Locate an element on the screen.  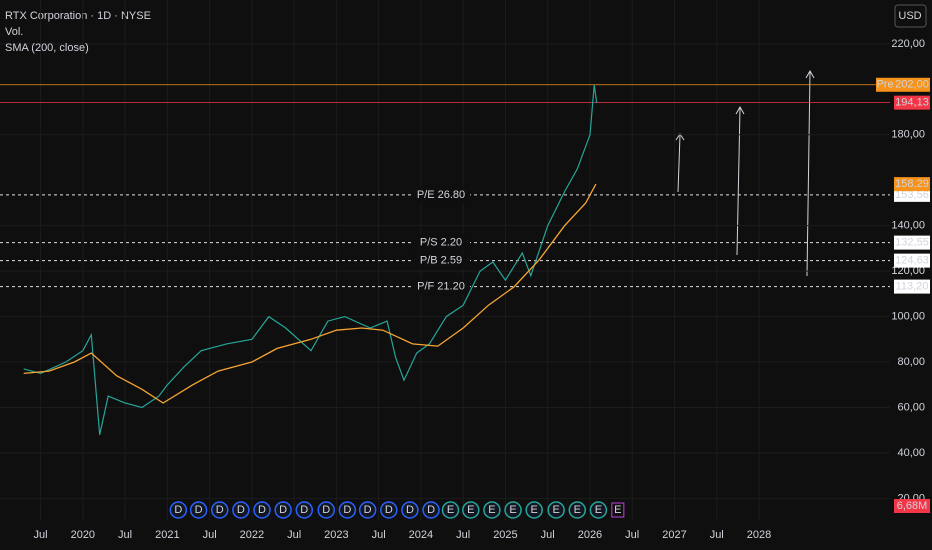
level-name: P/F 21.20 is located at coordinates (441, 286).